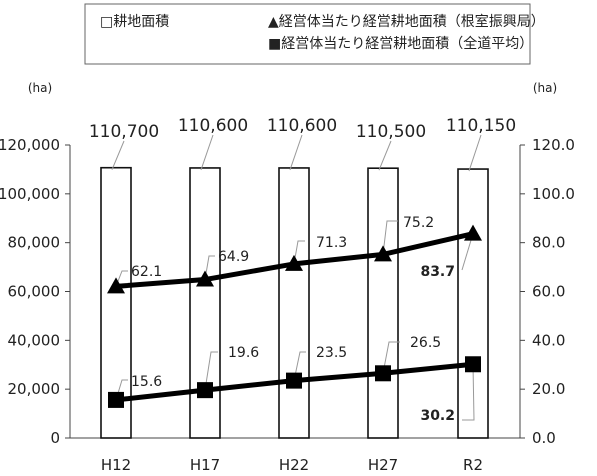  I want to click on right-axis-unit: (ha), so click(545, 88).